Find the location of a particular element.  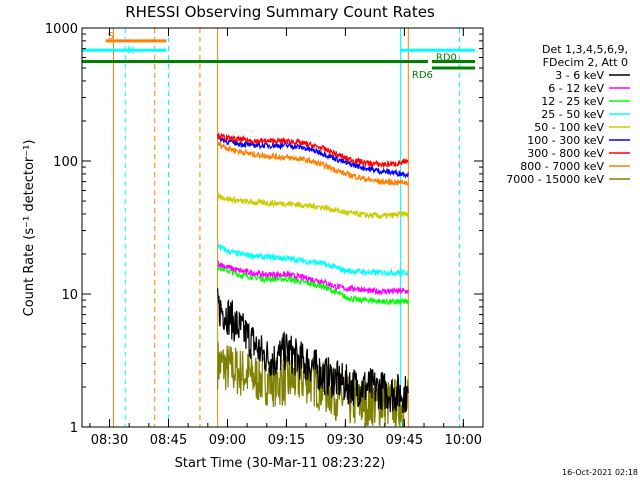

y-tick-label: 100 is located at coordinates (65, 162).